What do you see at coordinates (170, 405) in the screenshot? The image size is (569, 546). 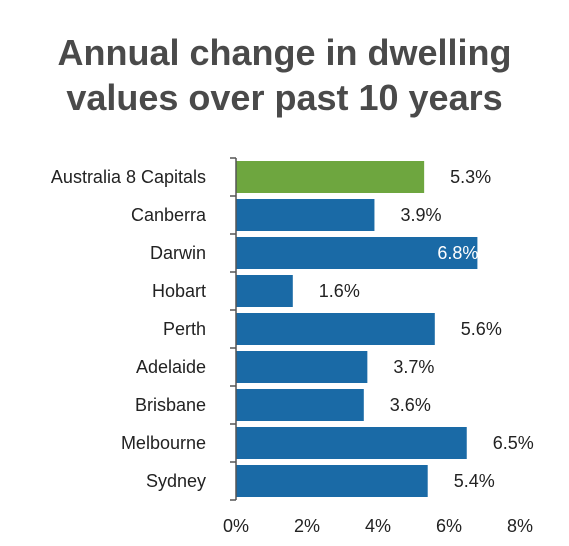 I see `category-label: Brisbane` at bounding box center [170, 405].